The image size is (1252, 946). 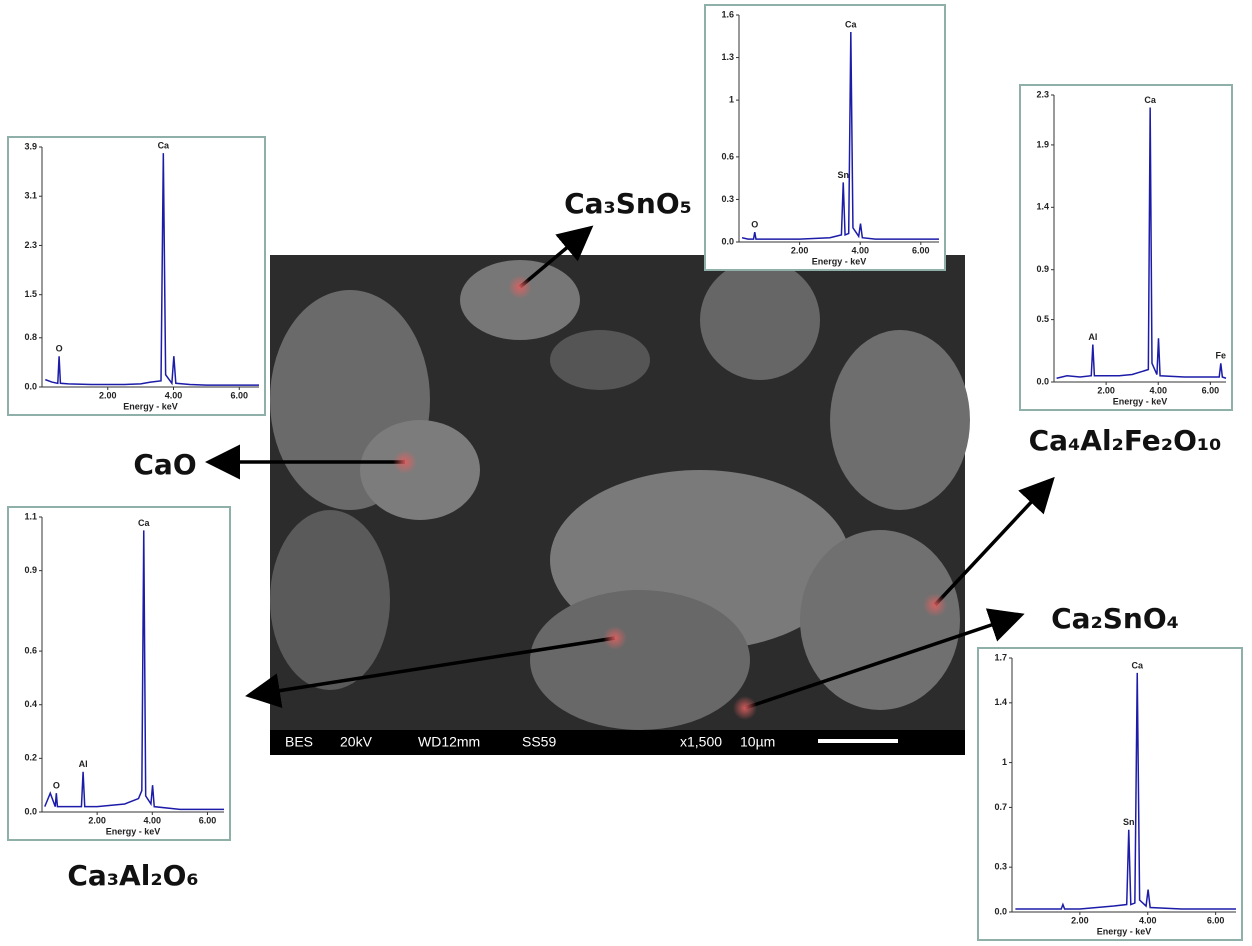 What do you see at coordinates (1000, 807) in the screenshot?
I see `y-tick-label: 0.7` at bounding box center [1000, 807].